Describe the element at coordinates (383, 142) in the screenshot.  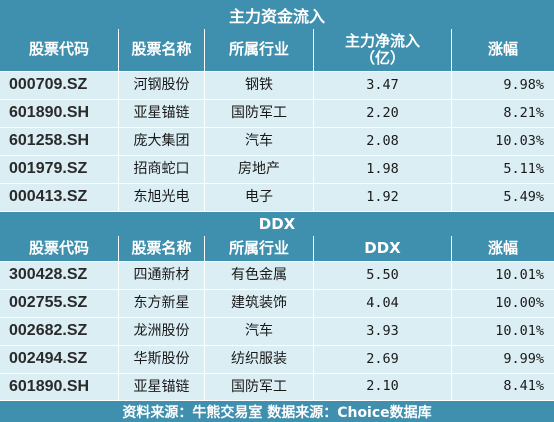
I see `net-inflow-value: 2.08` at that location.